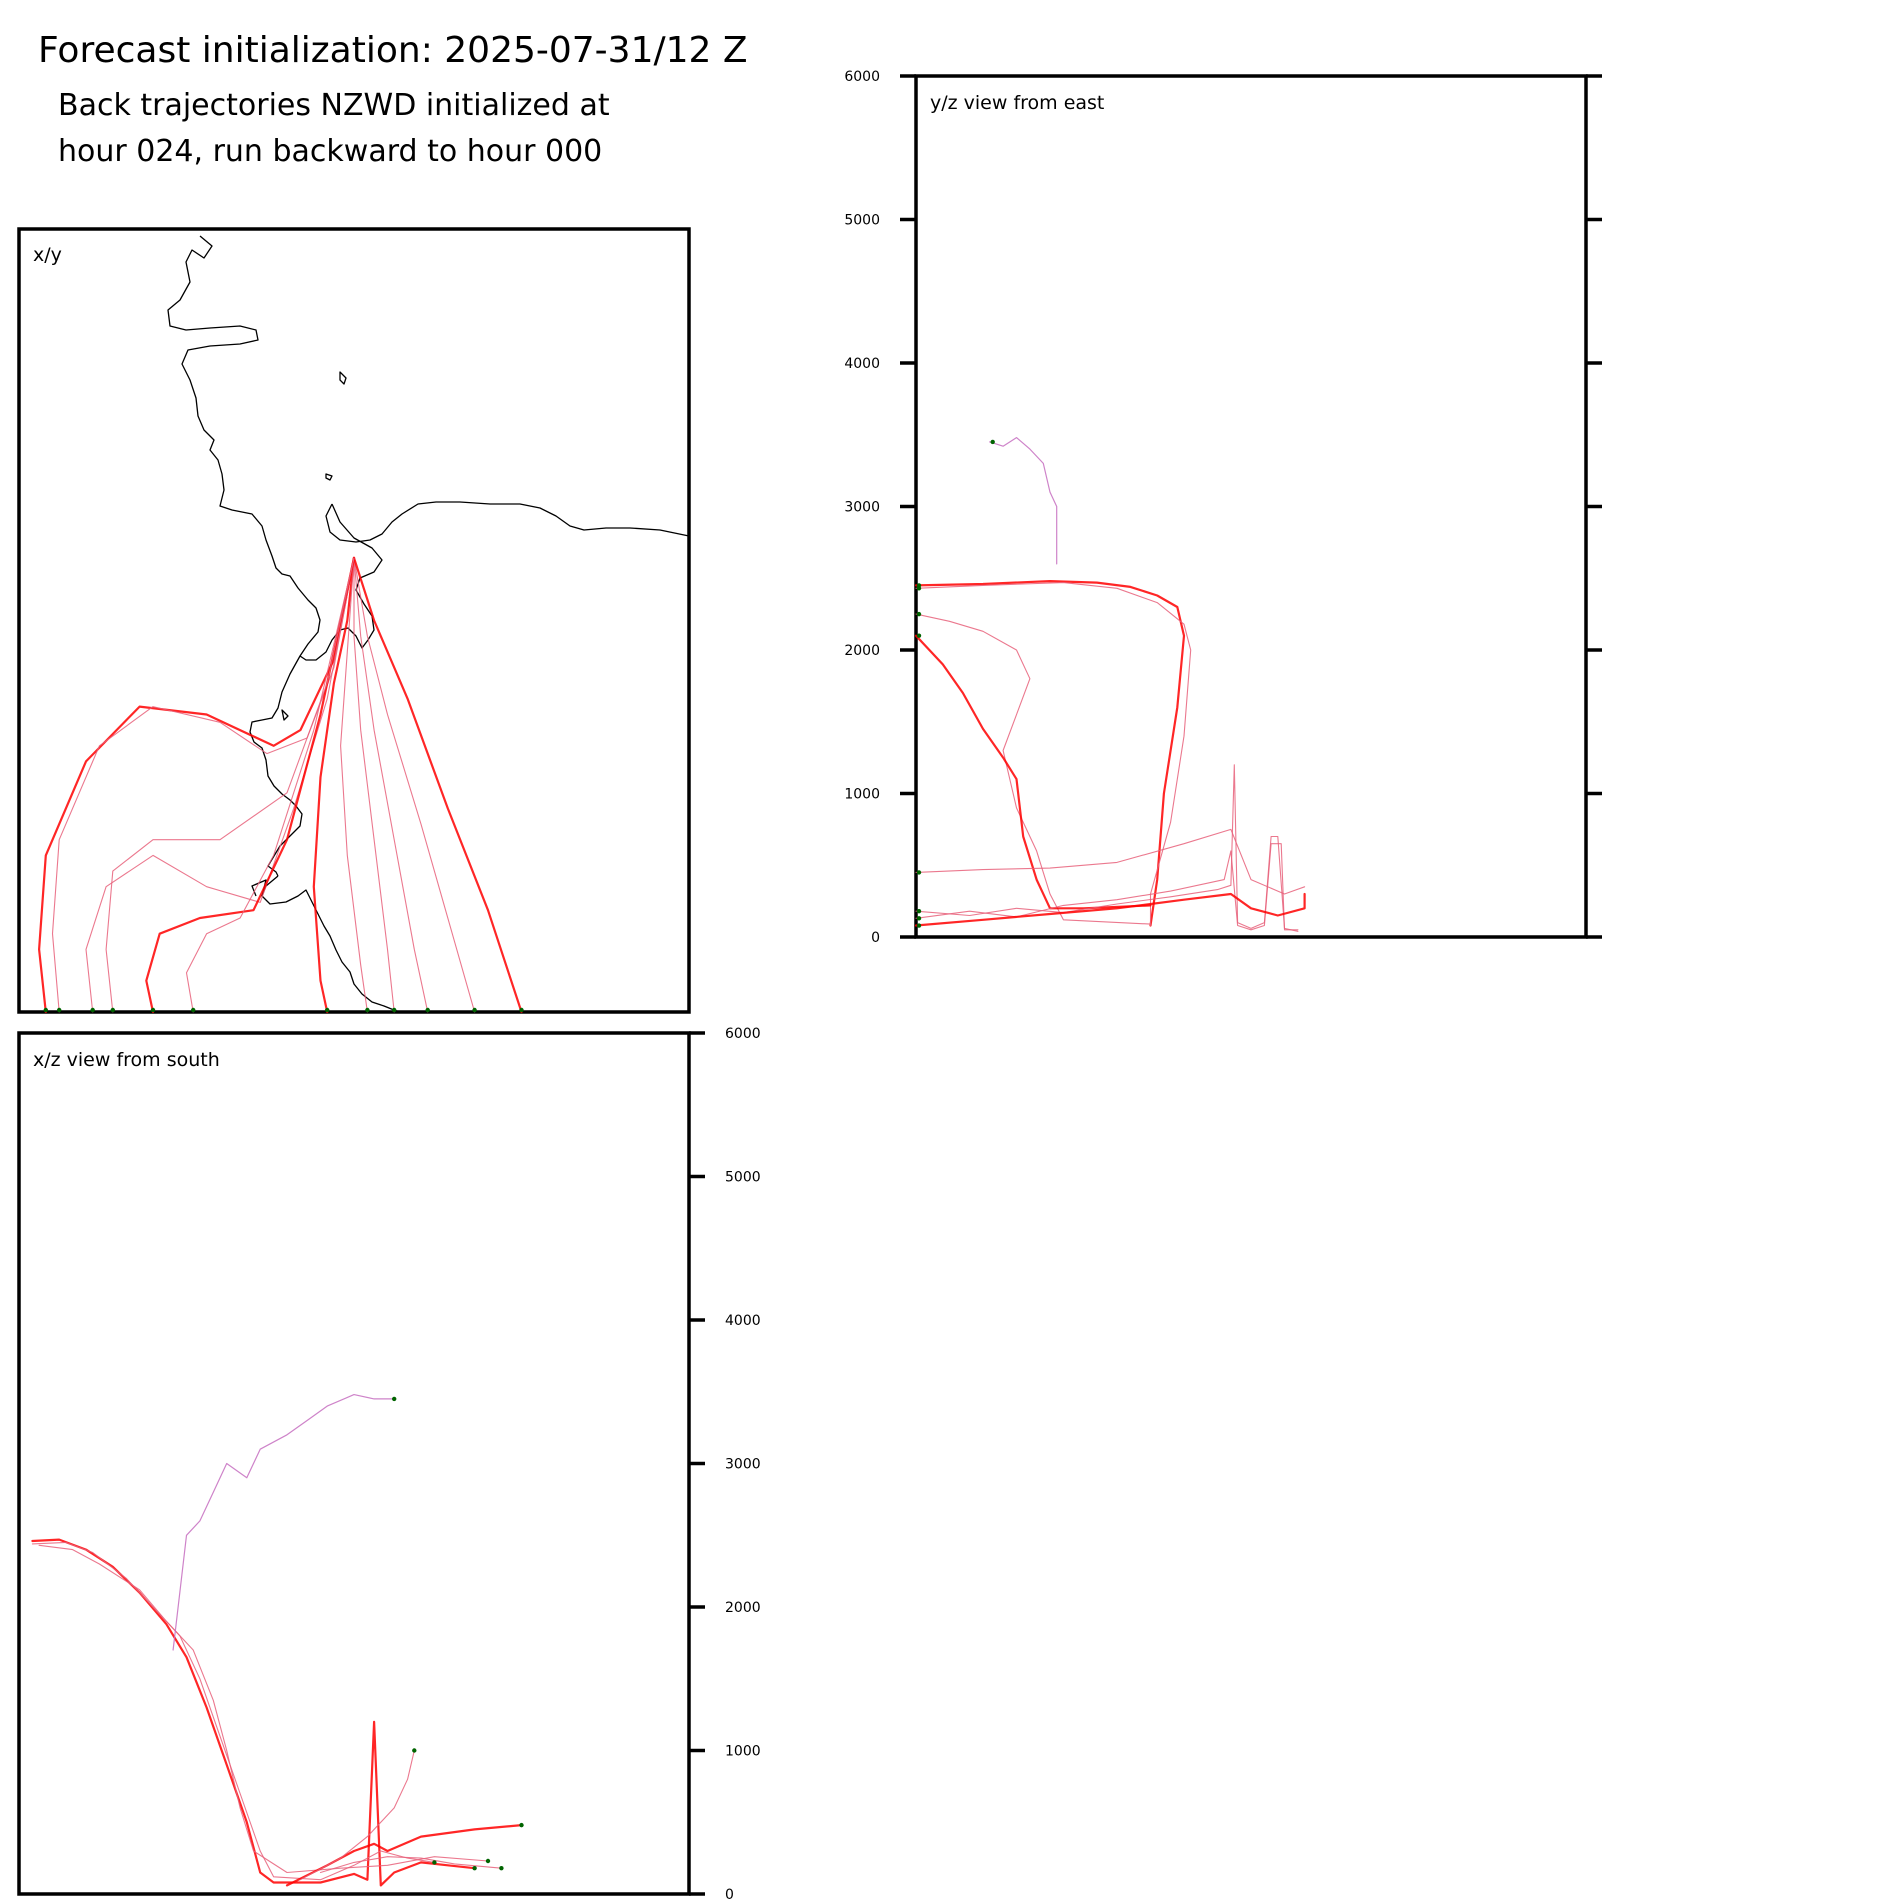  I want to click on xz-ytick-label: 6000, so click(743, 1034).